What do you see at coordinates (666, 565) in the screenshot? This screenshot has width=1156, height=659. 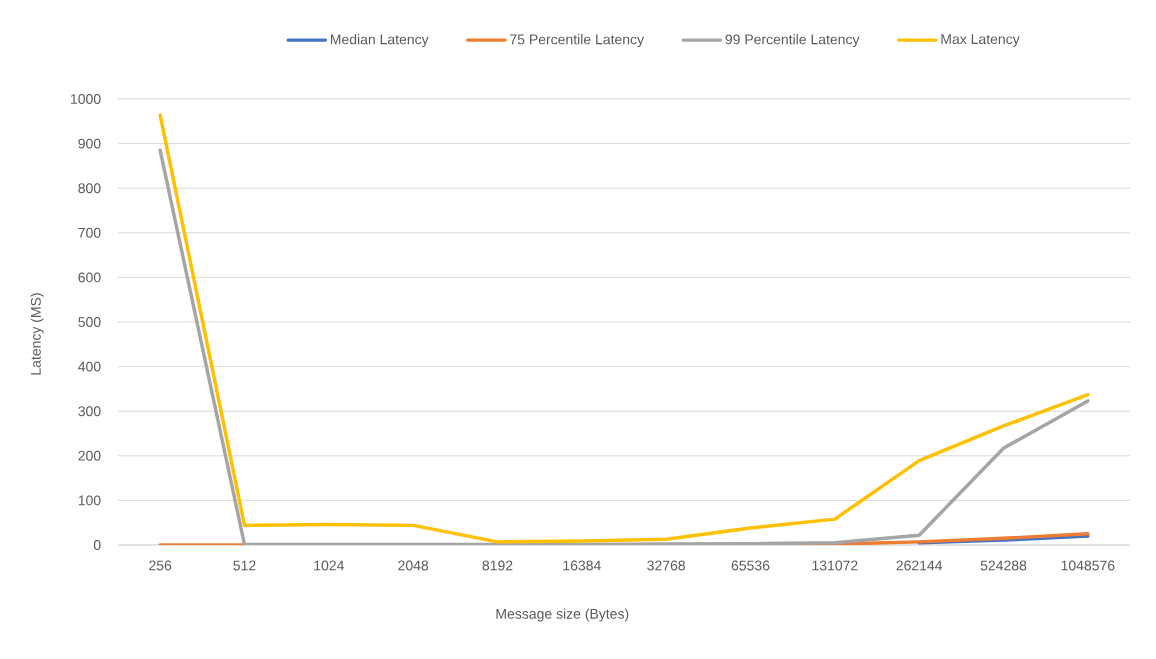 I see `x-tick-label: 32768` at bounding box center [666, 565].